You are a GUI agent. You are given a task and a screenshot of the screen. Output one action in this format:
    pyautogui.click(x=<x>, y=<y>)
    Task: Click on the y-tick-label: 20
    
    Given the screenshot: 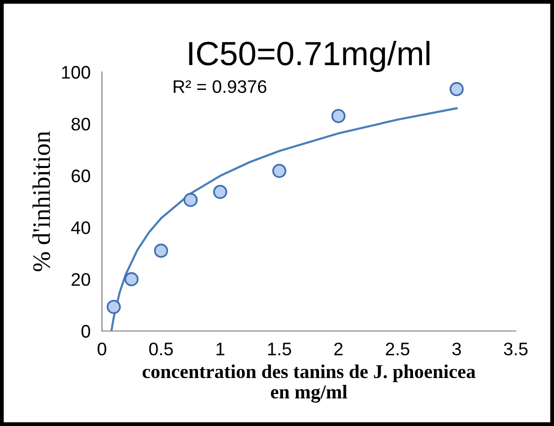 What is the action you would take?
    pyautogui.click(x=81, y=279)
    